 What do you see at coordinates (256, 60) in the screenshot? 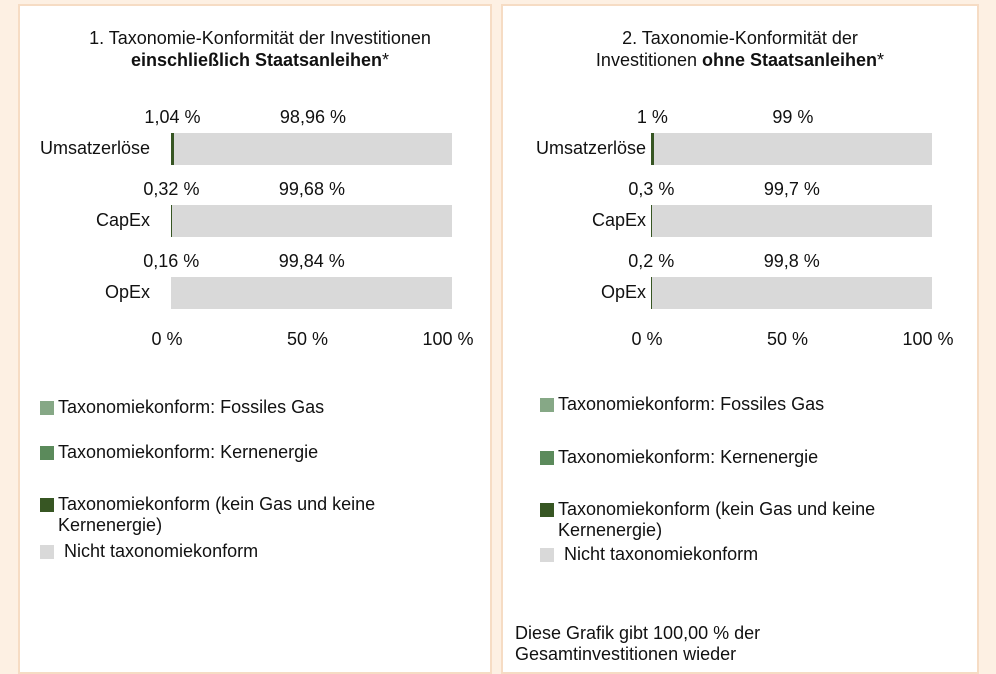
I see `title-part: einschließlich Staatsanleihen` at bounding box center [256, 60].